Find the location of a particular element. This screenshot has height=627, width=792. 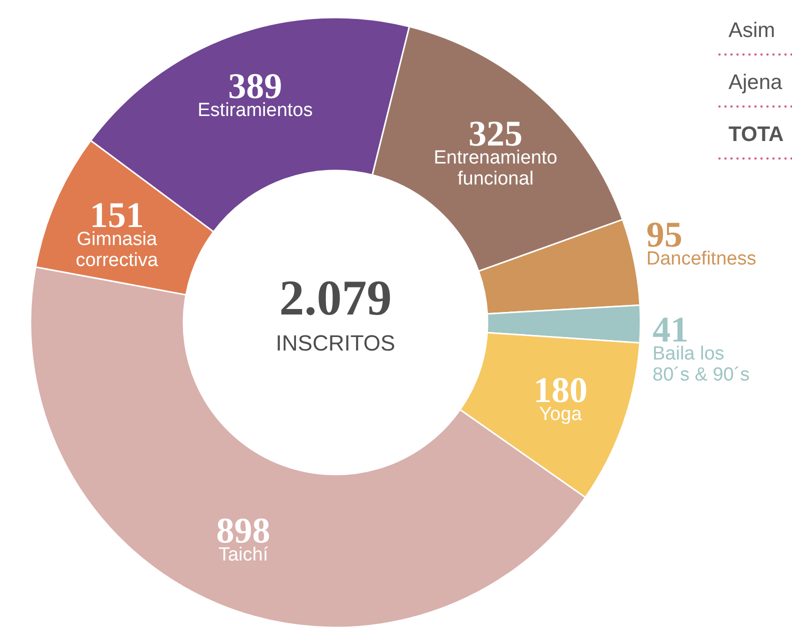

slice-label: Yoga is located at coordinates (560, 414).